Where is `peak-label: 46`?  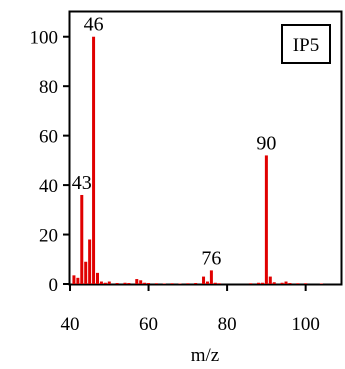 peak-label: 46 is located at coordinates (94, 25).